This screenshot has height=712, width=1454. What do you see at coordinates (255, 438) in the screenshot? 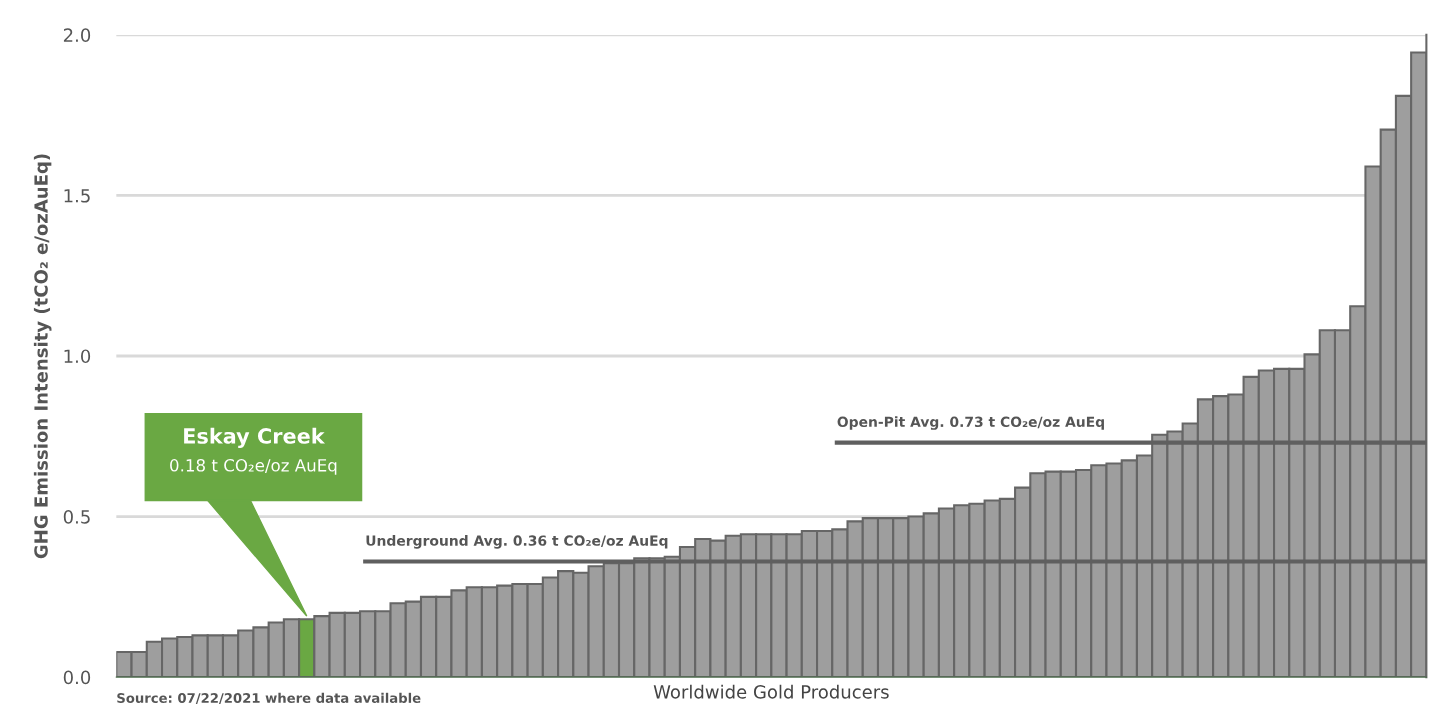
I see `annotation: Eskay Creek` at bounding box center [255, 438].